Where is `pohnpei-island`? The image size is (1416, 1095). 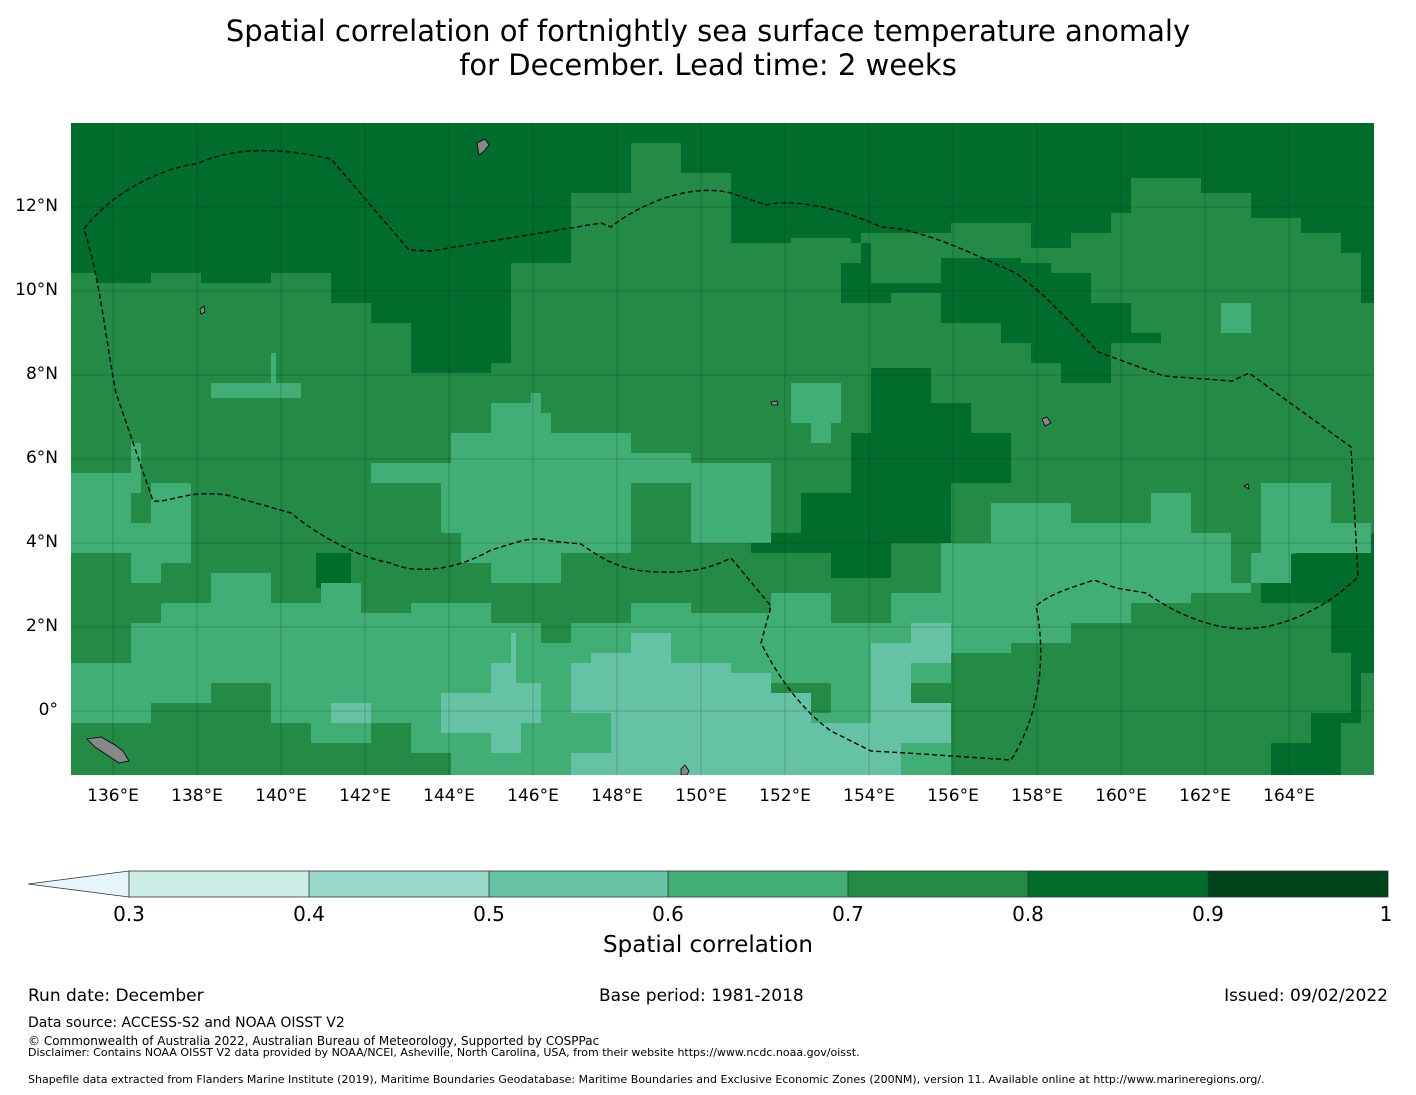
pohnpei-island is located at coordinates (1046, 421).